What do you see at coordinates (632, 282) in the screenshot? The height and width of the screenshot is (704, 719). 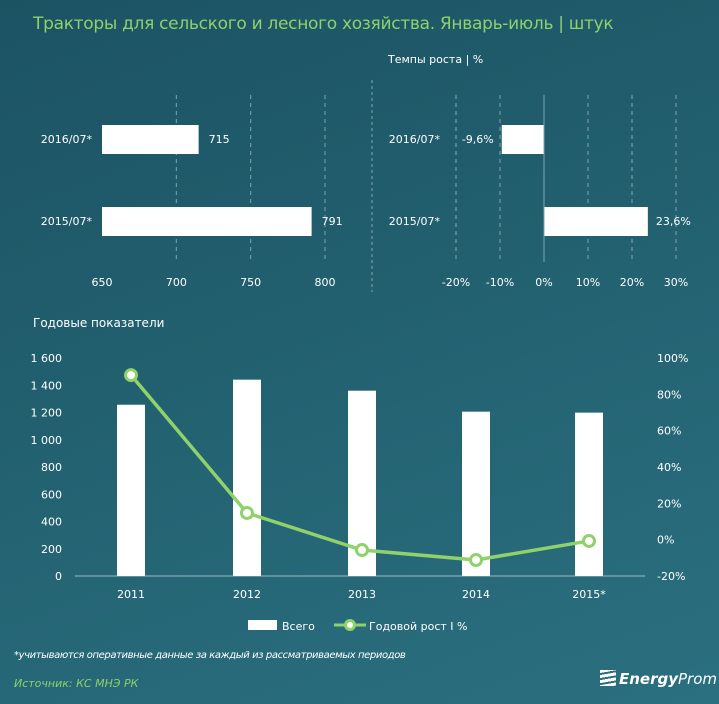 I see `x-tick-label: 20%` at bounding box center [632, 282].